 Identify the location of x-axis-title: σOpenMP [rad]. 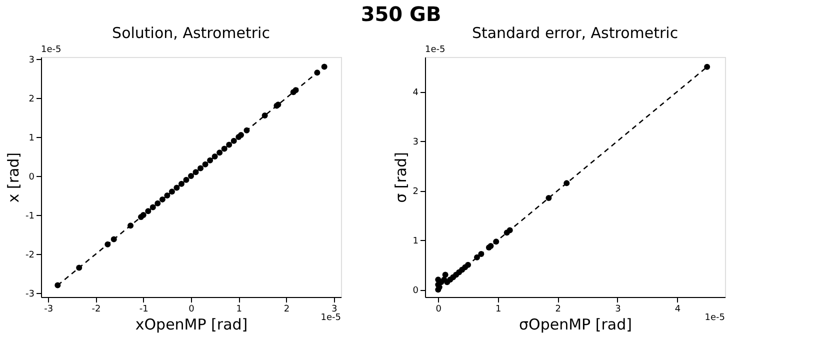
(575, 325).